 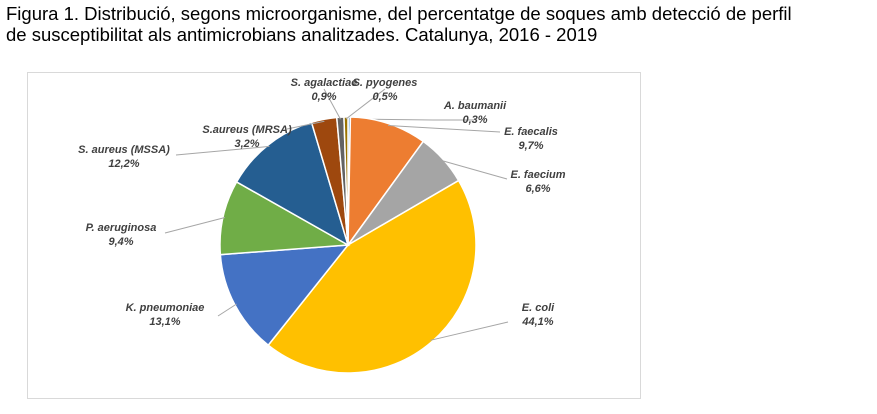 What do you see at coordinates (305, 125) in the screenshot?
I see `leader-line-s-aureus-mrsa` at bounding box center [305, 125].